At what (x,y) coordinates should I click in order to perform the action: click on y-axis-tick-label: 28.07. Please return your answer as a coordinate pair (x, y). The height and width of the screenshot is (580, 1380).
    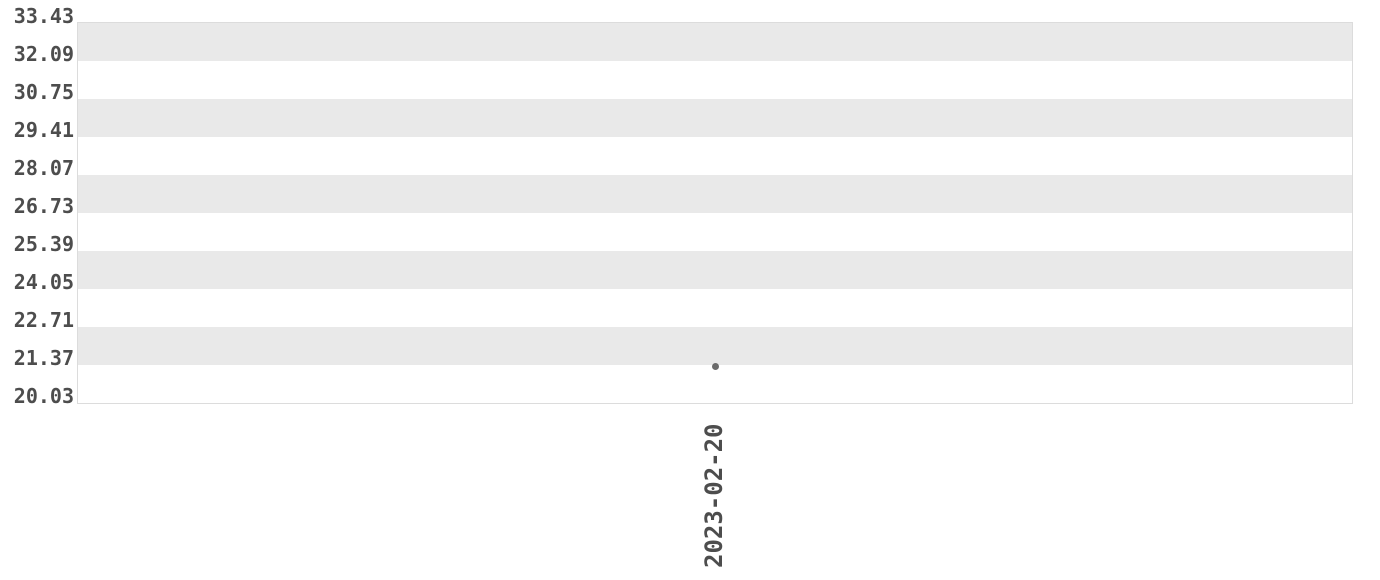
    Looking at the image, I should click on (43, 167).